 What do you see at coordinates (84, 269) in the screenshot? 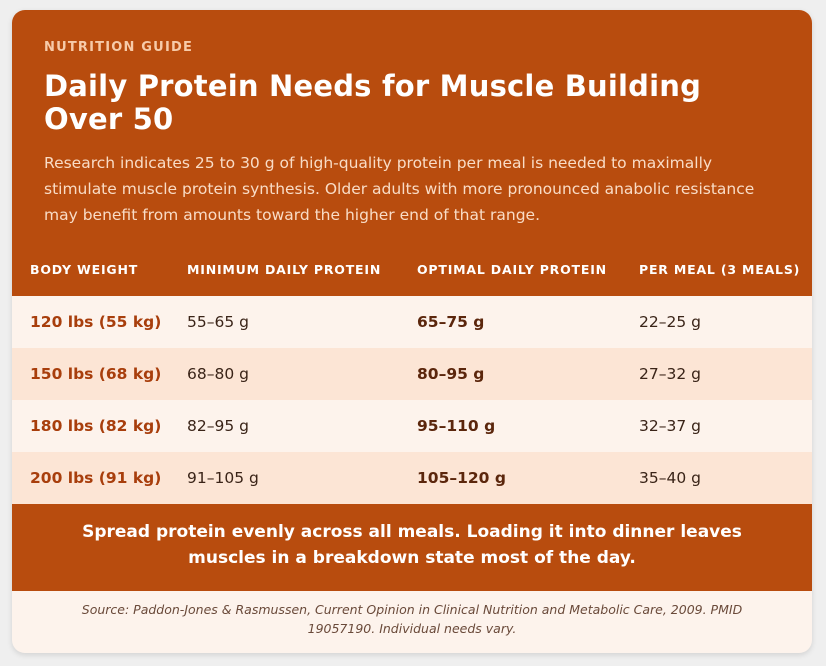
I see `column-header-body-weight: BODY WEIGHT` at bounding box center [84, 269].